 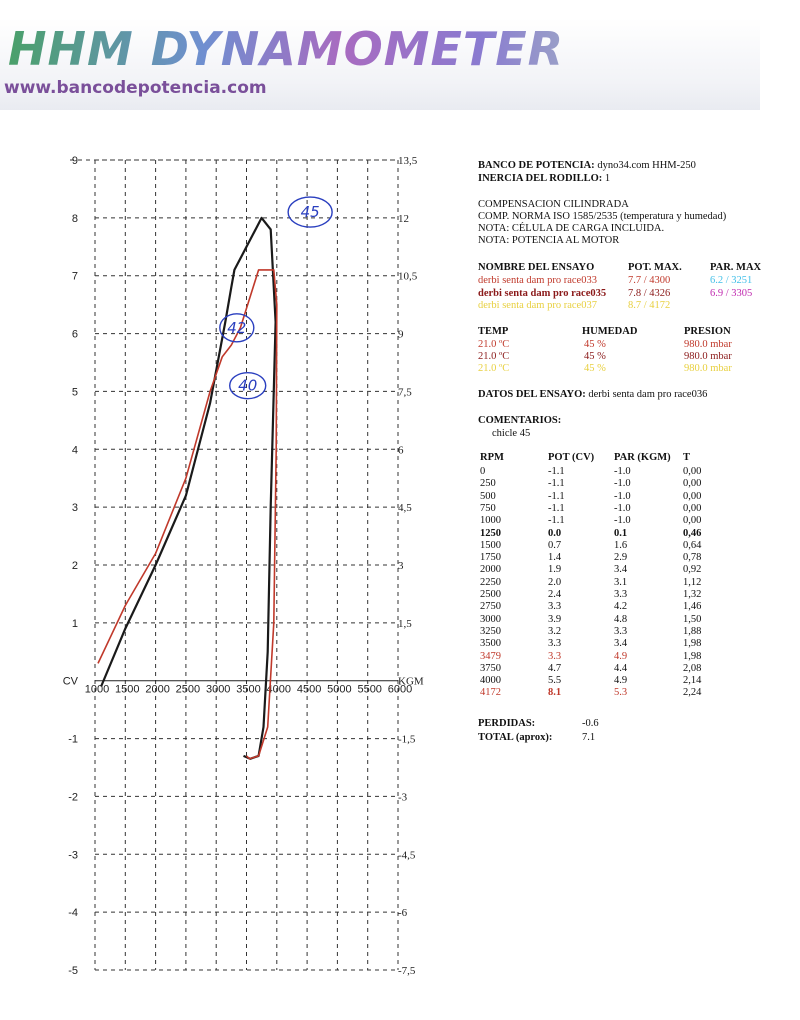 What do you see at coordinates (692, 631) in the screenshot?
I see `data-table-cell: 1,88` at bounding box center [692, 631].